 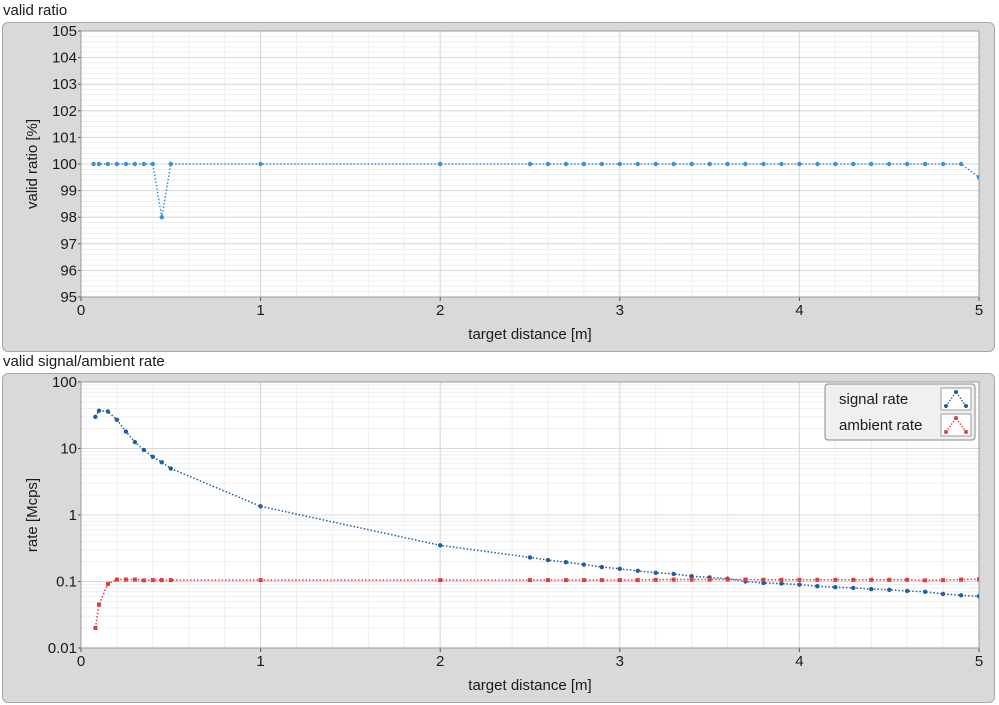 I want to click on chart2-y-tick-label: 0.1, so click(x=66, y=582).